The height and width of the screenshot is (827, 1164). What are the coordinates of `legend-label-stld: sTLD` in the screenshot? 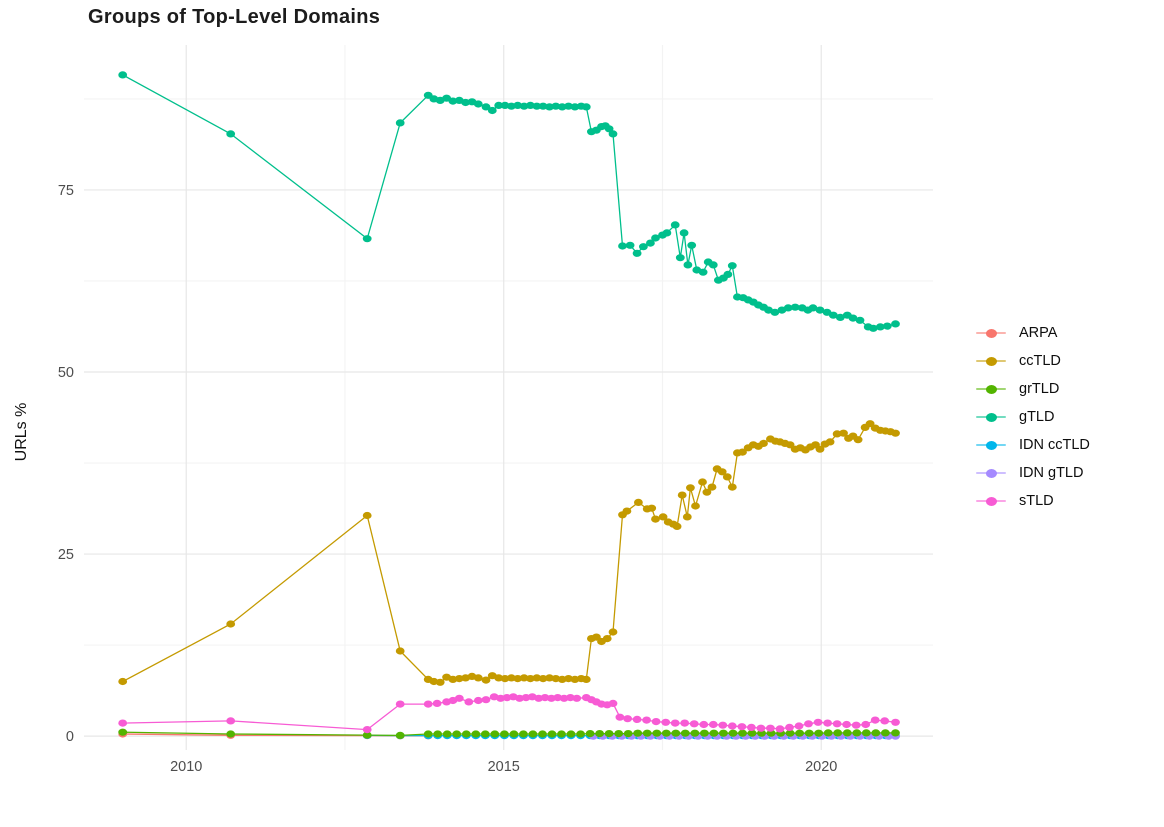 It's located at (1036, 501).